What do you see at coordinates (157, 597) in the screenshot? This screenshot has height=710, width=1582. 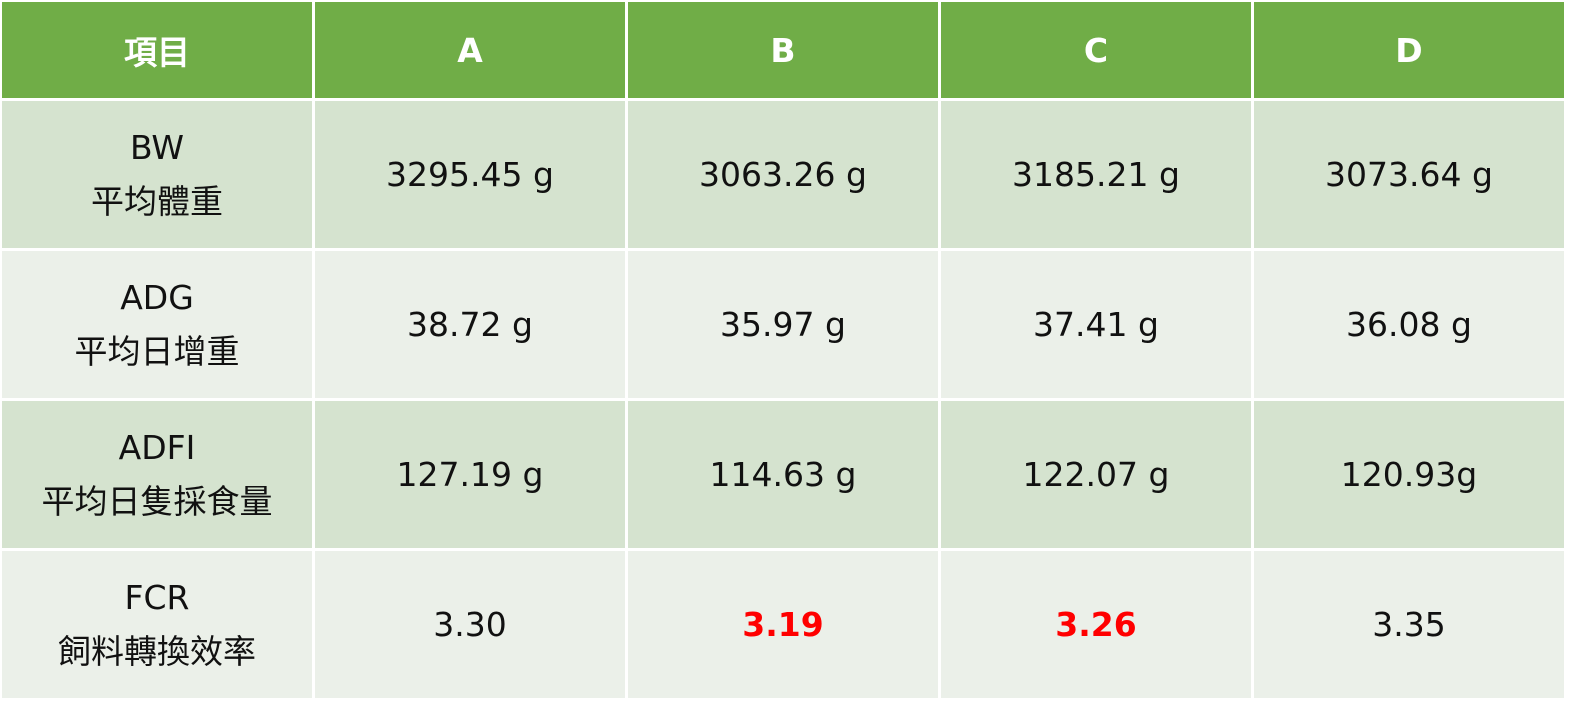 I see `label: FCR` at bounding box center [157, 597].